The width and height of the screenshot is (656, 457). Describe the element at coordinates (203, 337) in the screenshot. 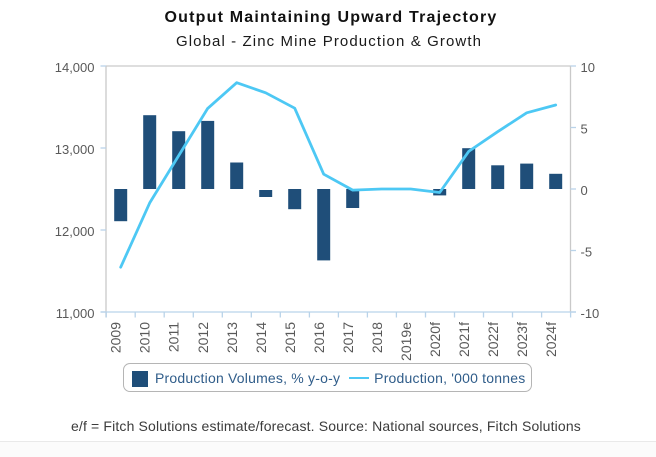

I see `svg-text: 2012` at that location.